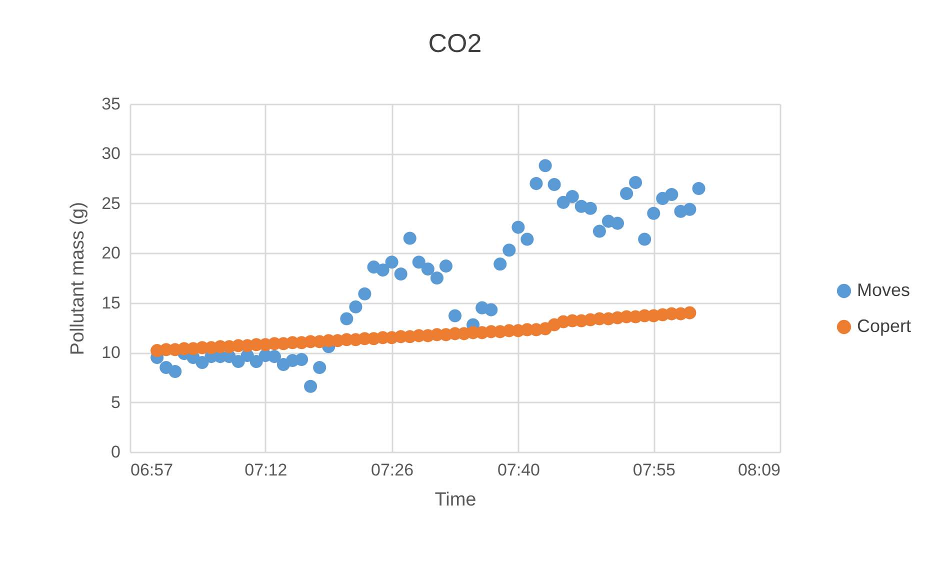 The image size is (952, 568). Describe the element at coordinates (111, 253) in the screenshot. I see `y-tick-label: 20` at that location.